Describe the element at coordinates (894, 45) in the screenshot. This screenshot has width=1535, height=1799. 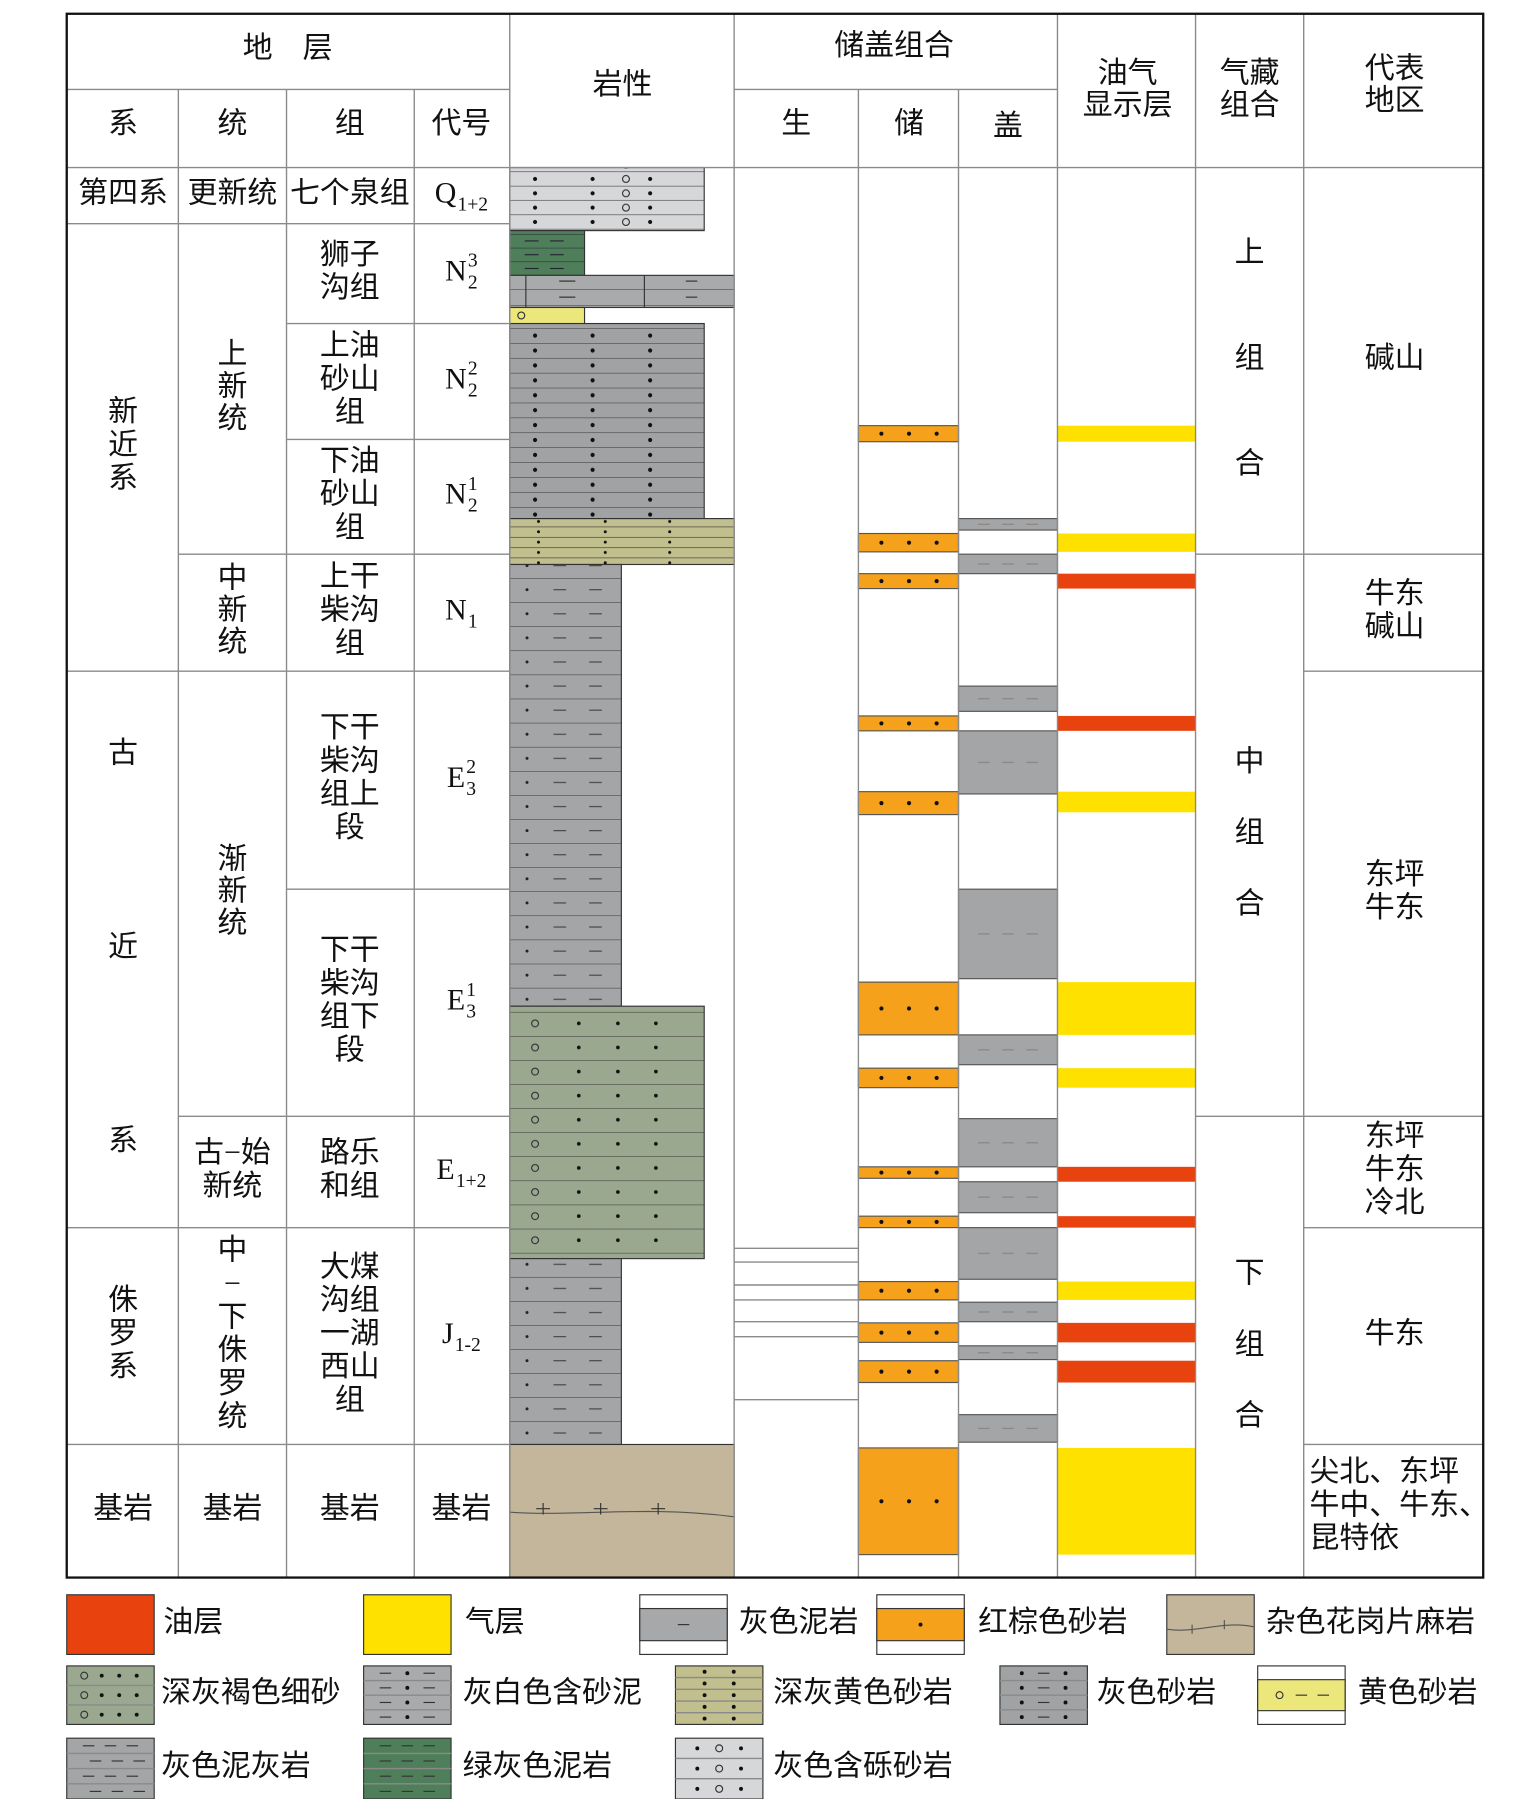
I see `header-combination: 储盖组合` at that location.